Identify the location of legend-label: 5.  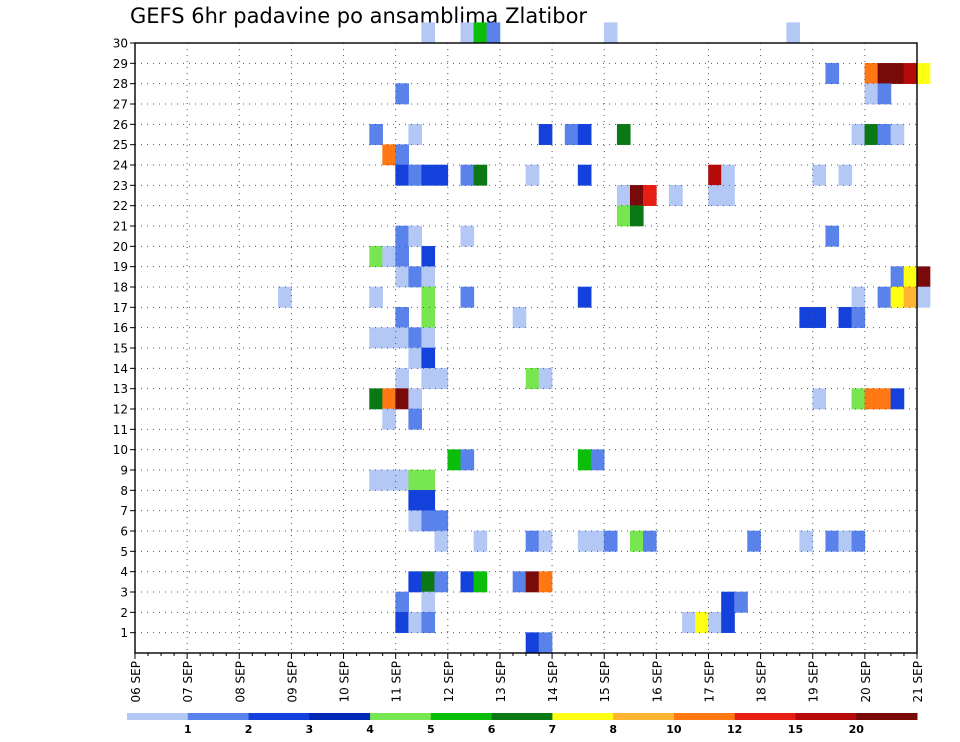
(431, 729).